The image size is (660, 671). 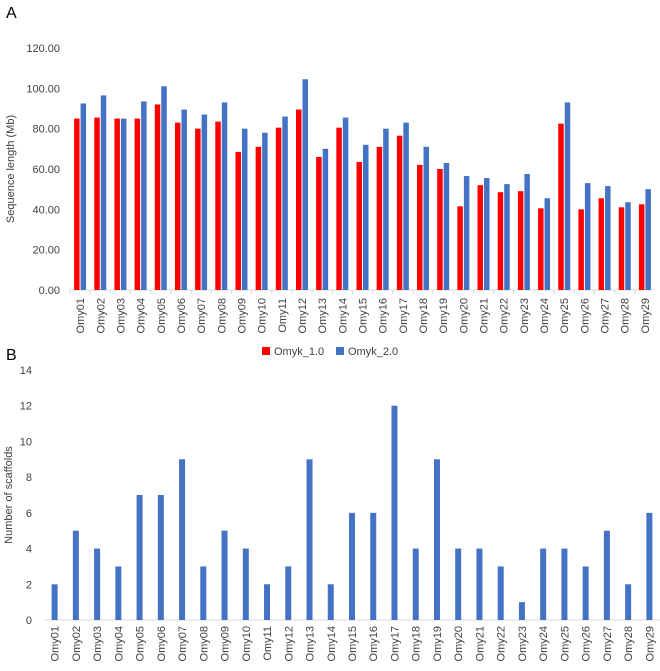 I want to click on chart-a-xtick-label: Omy09, so click(x=242, y=315).